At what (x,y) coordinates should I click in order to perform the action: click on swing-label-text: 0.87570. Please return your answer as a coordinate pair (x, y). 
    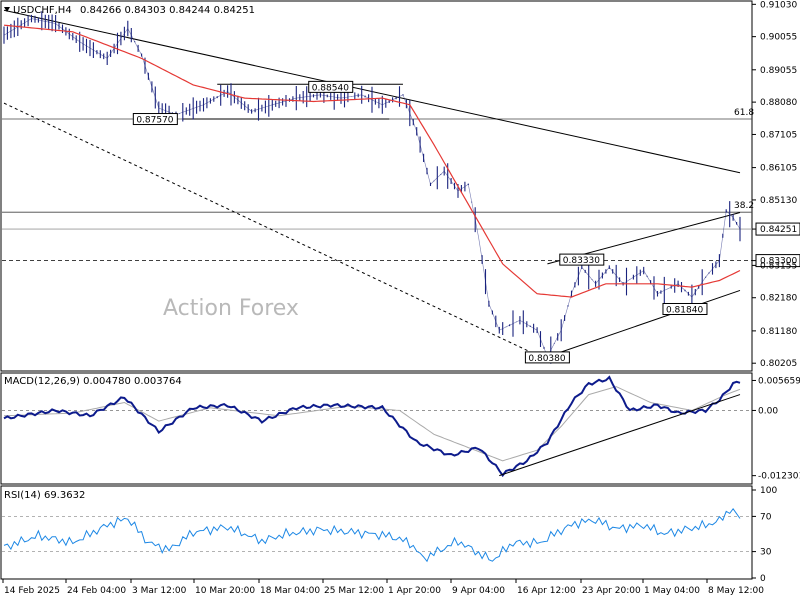
    Looking at the image, I should click on (154, 121).